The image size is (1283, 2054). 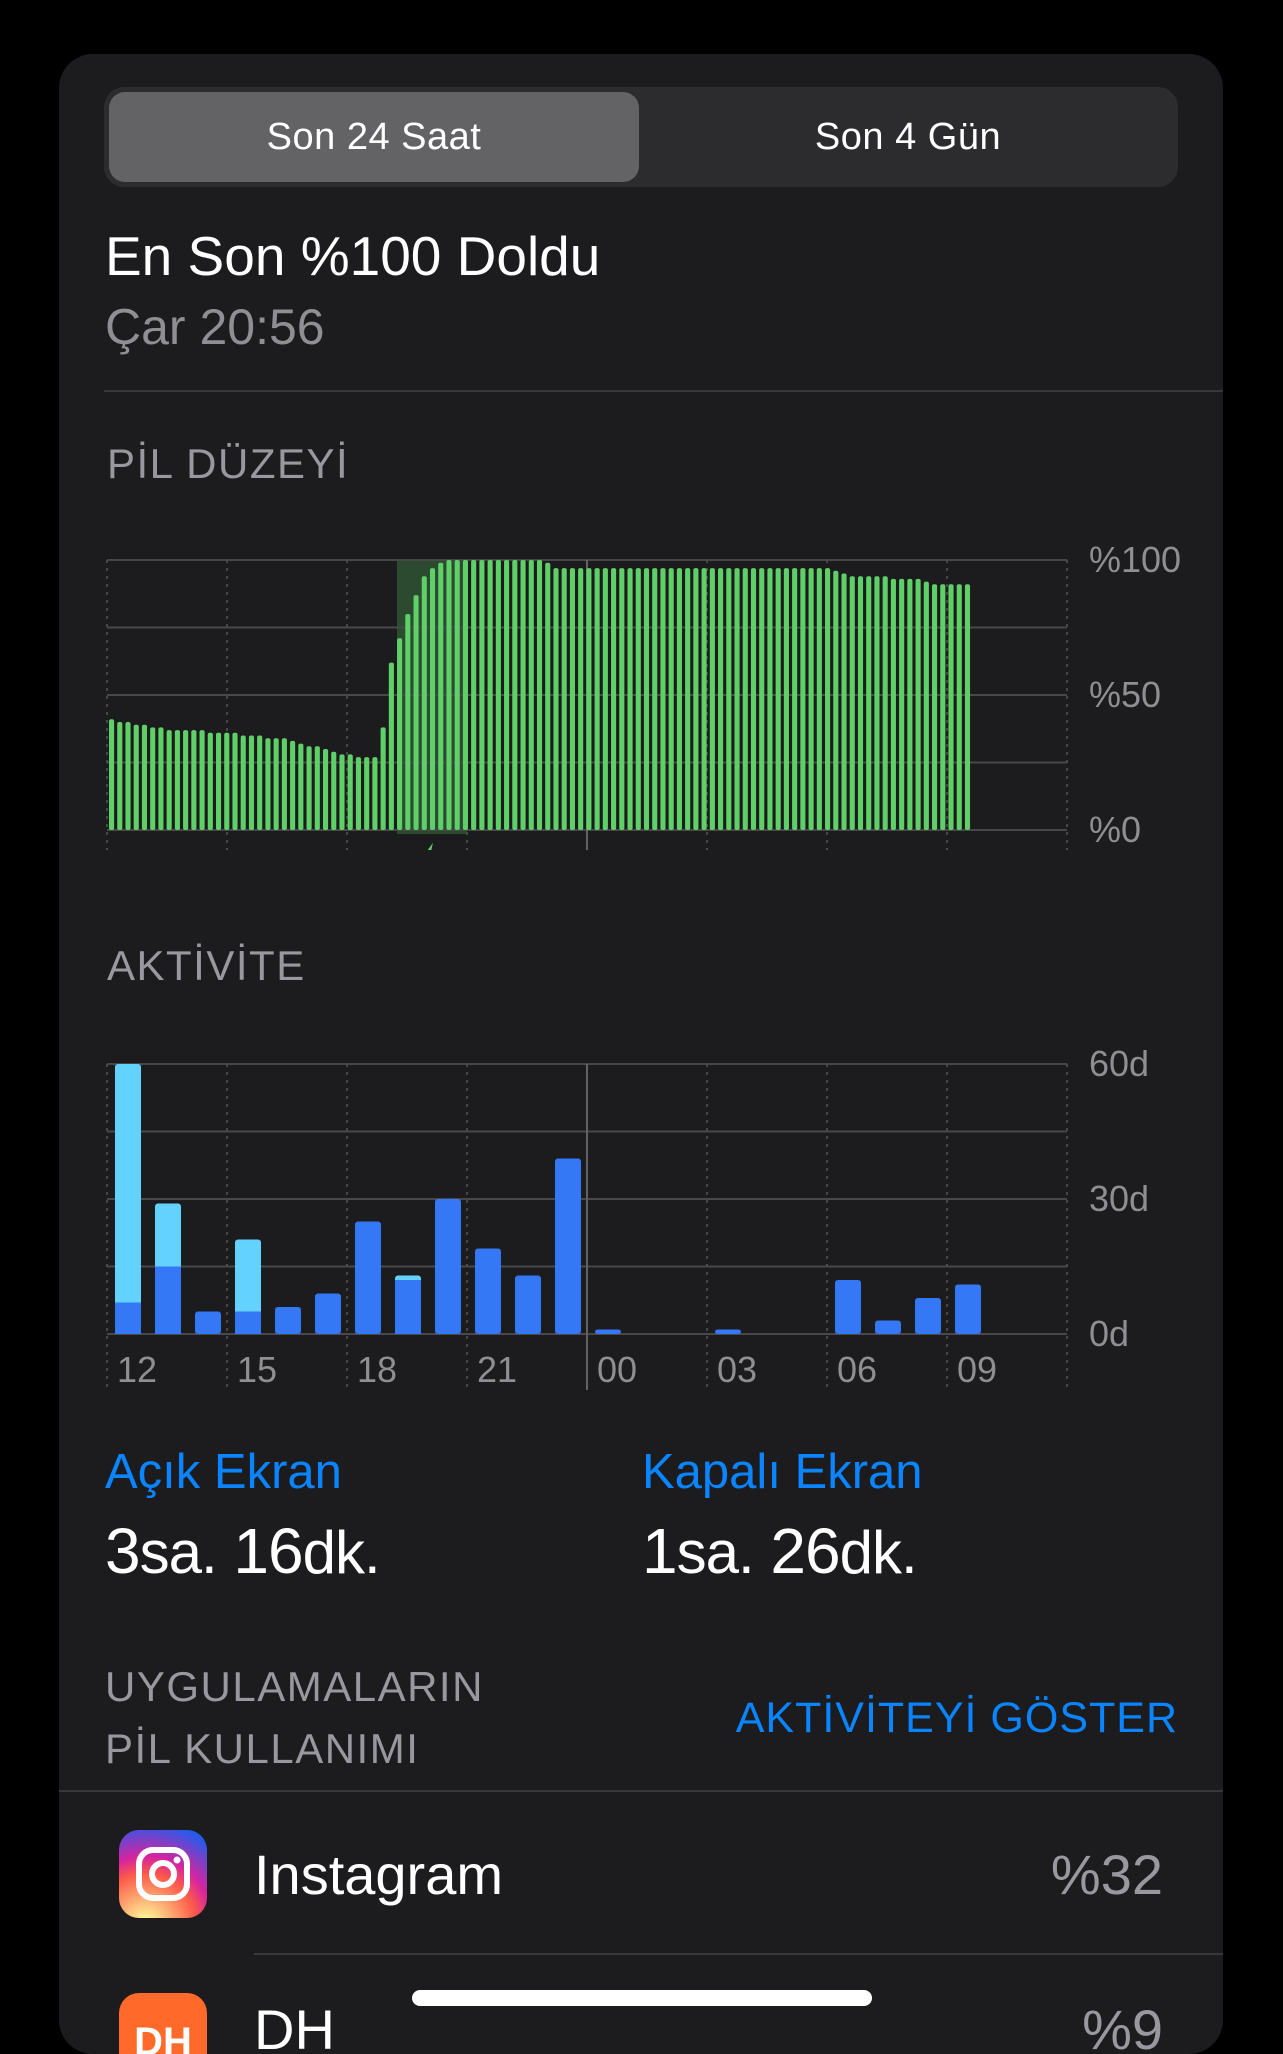 What do you see at coordinates (1115, 829) in the screenshot?
I see `y-tick-label: %0` at bounding box center [1115, 829].